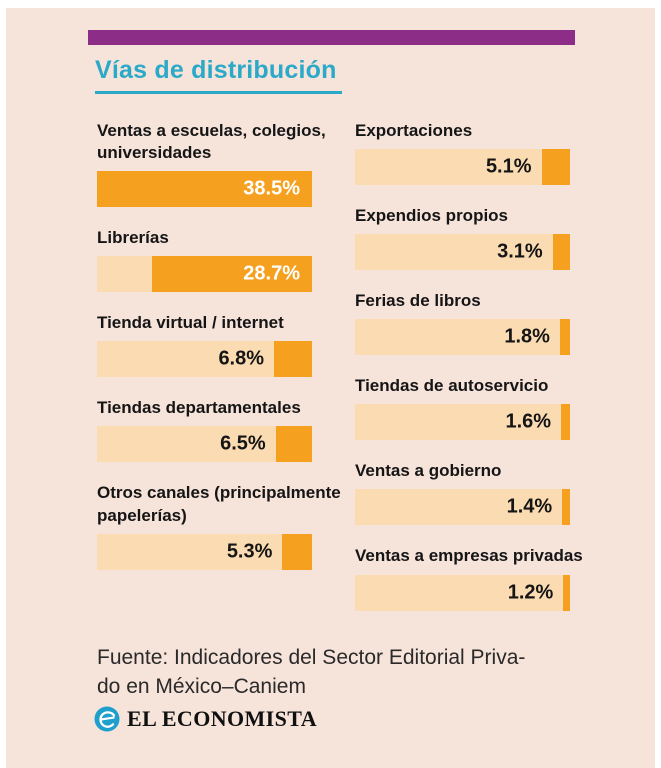 The image size is (661, 768). I want to click on bar-track: 1.4%, so click(462, 507).